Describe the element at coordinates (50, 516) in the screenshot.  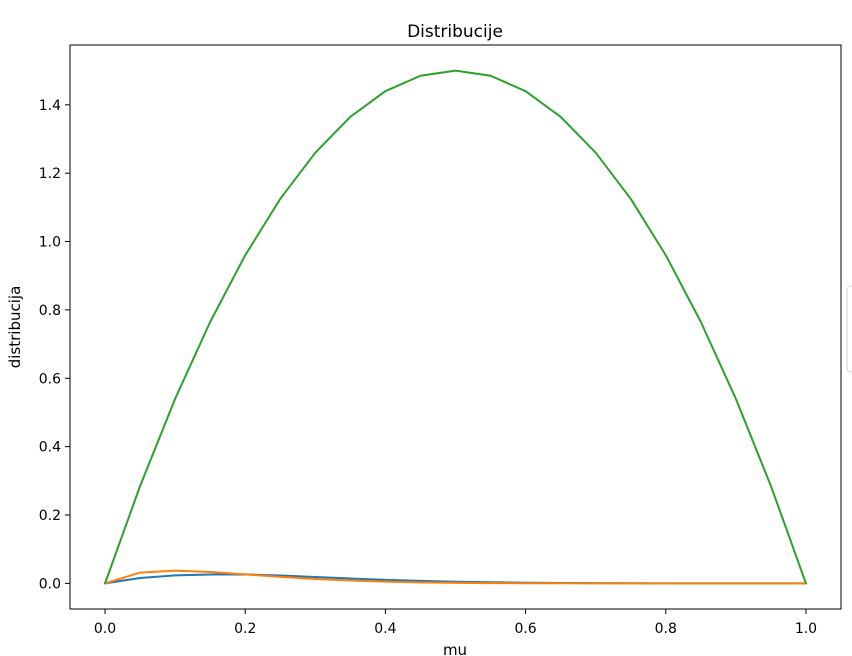
I see `y-tick-label: 0.2` at that location.